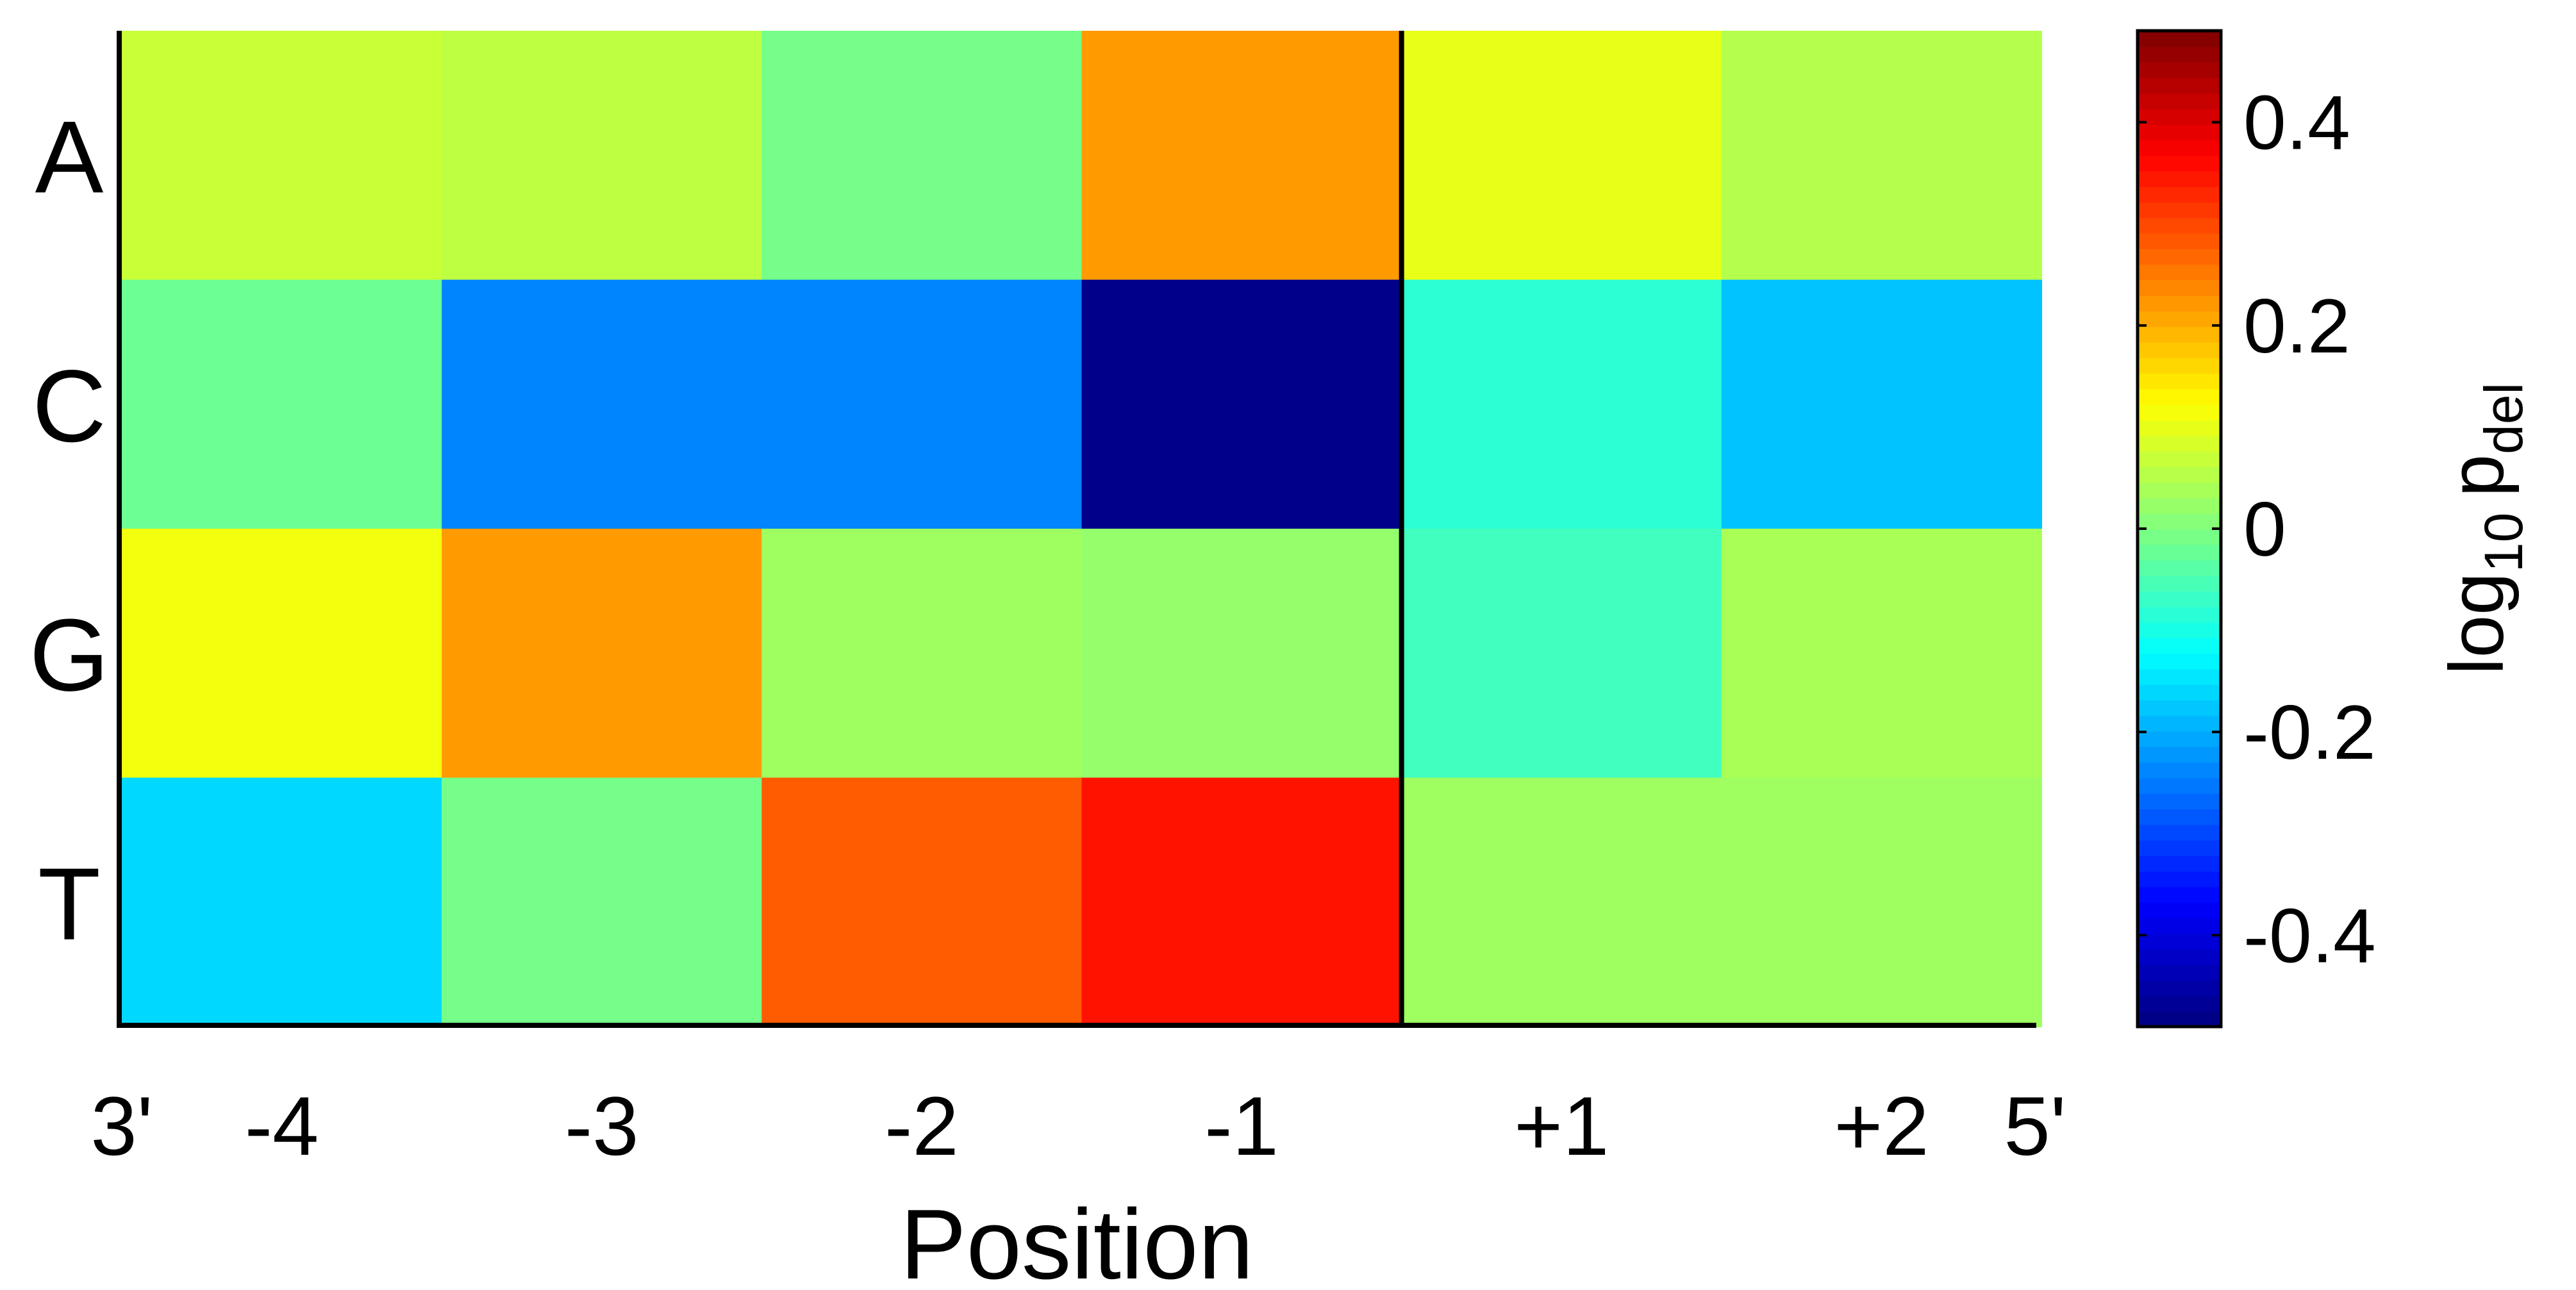 This screenshot has height=1290, width=2576. What do you see at coordinates (1076, 1239) in the screenshot?
I see `x-axis-title: Position` at bounding box center [1076, 1239].